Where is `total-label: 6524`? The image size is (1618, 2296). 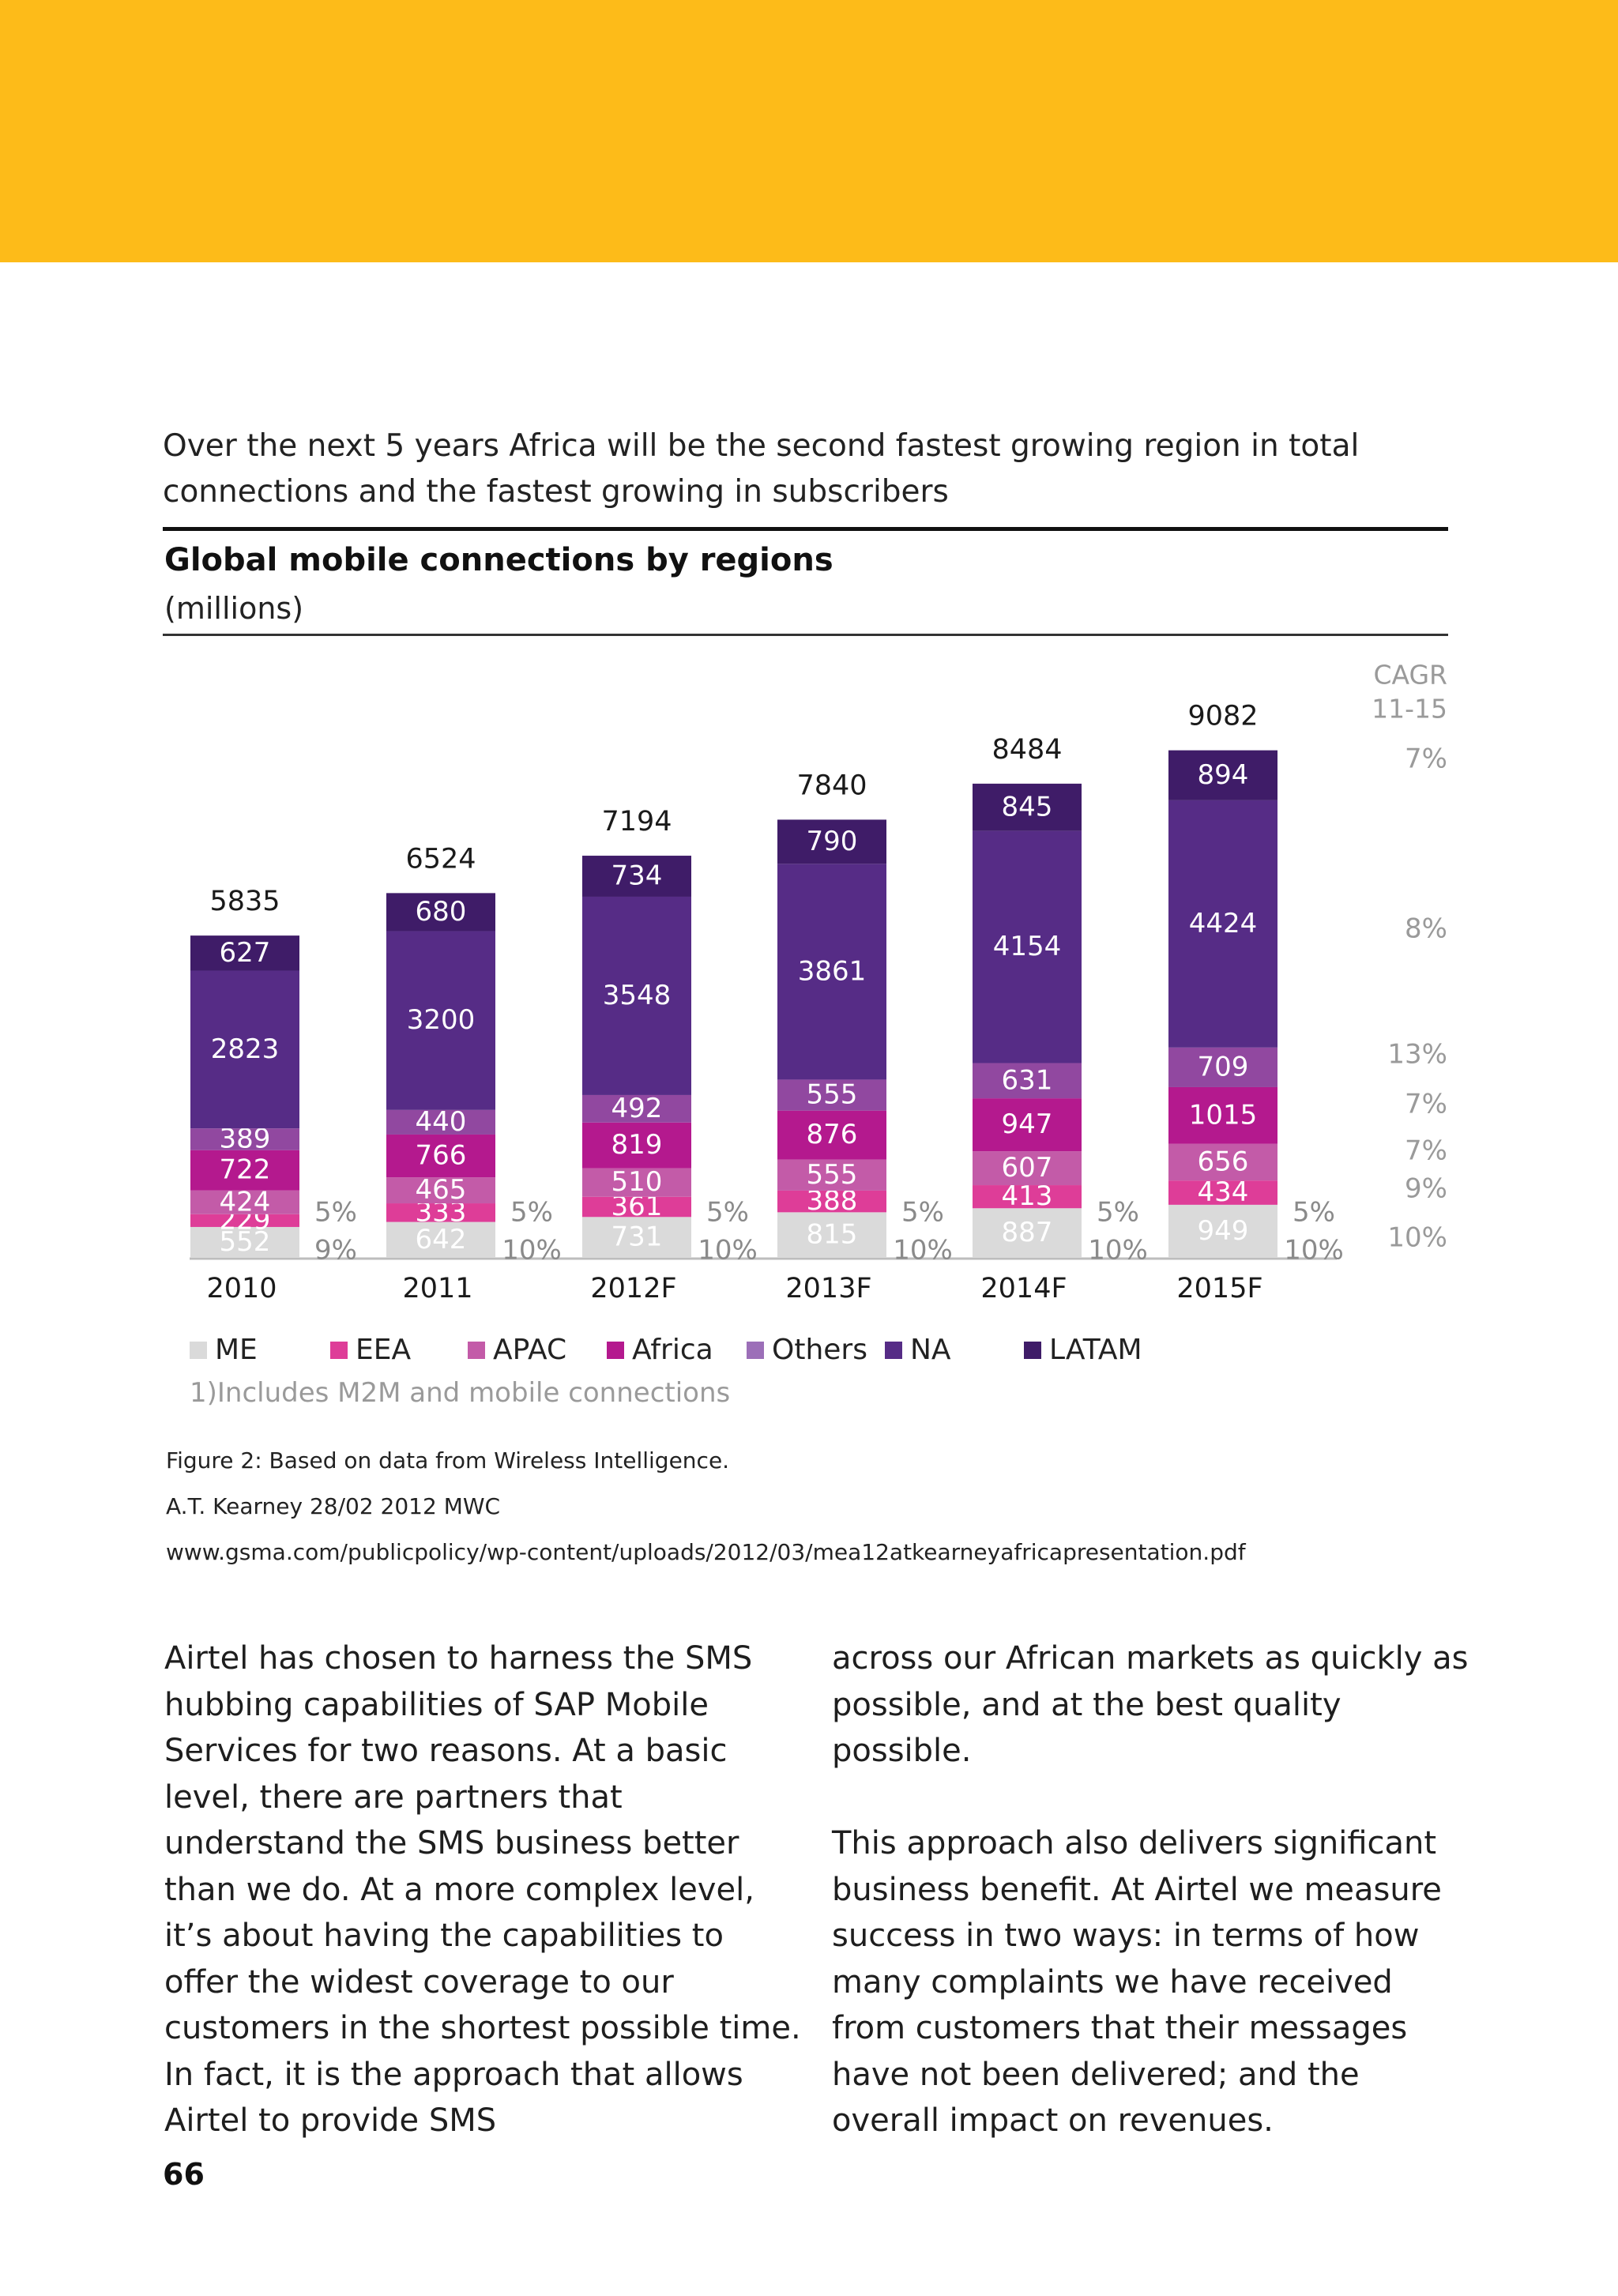 total-label: 6524 is located at coordinates (440, 859).